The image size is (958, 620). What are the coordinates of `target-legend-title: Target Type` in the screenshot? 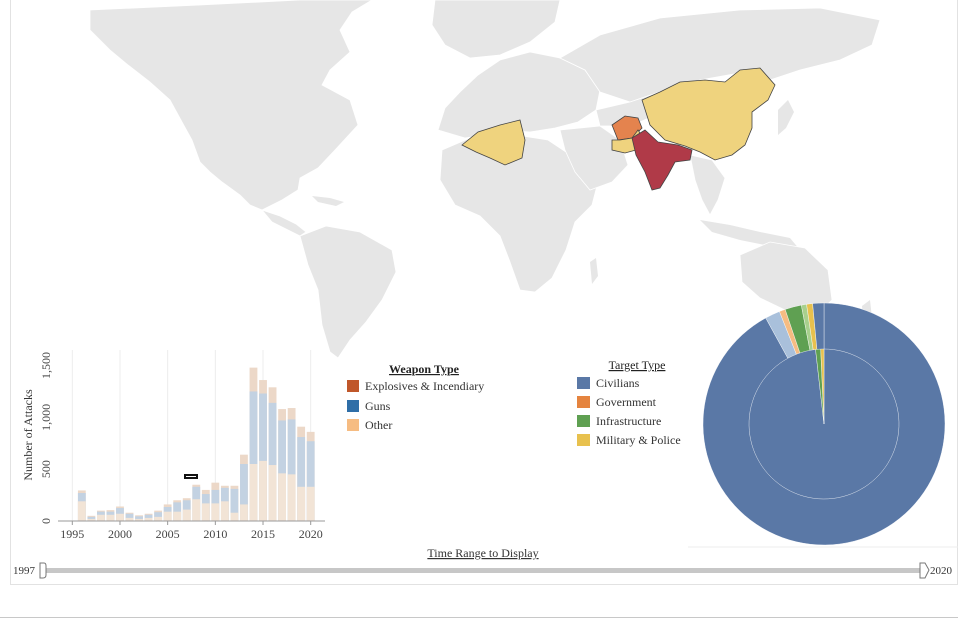 It's located at (637, 365).